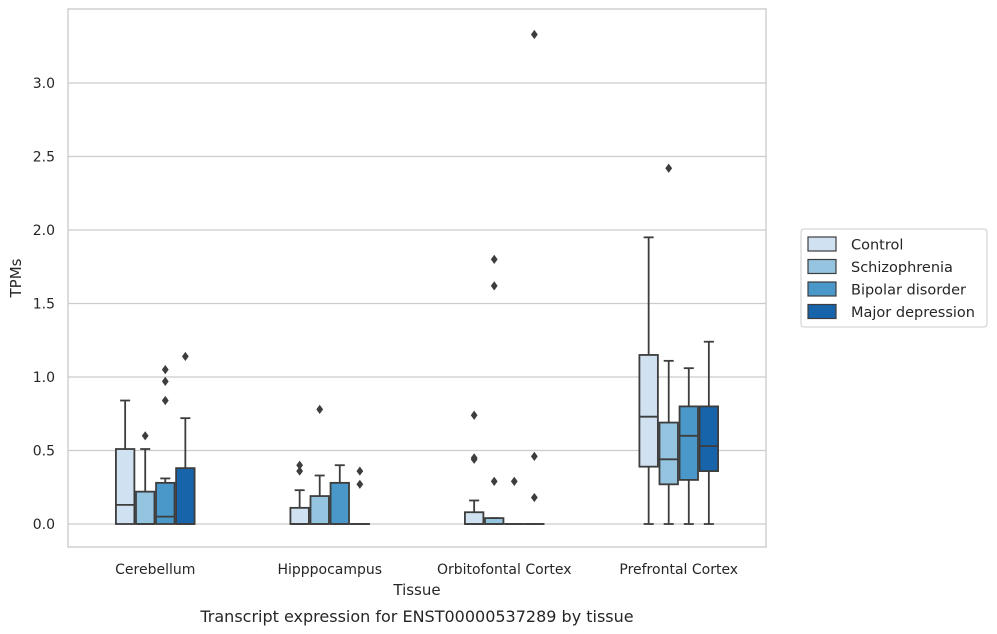 Image resolution: width=997 pixels, height=634 pixels. What do you see at coordinates (44, 452) in the screenshot?
I see `y-tick-label: 0.5` at bounding box center [44, 452].